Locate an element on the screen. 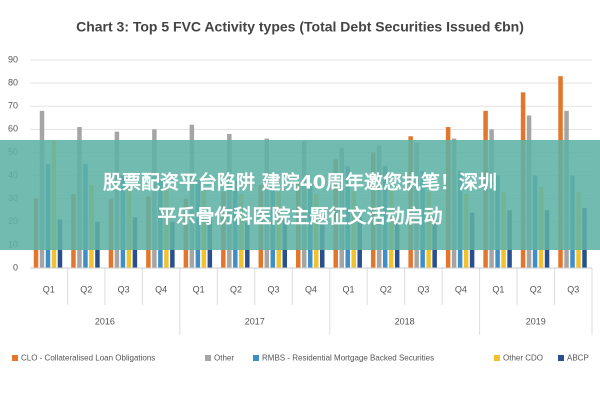 The image size is (600, 400). legend-label: Other is located at coordinates (224, 358).